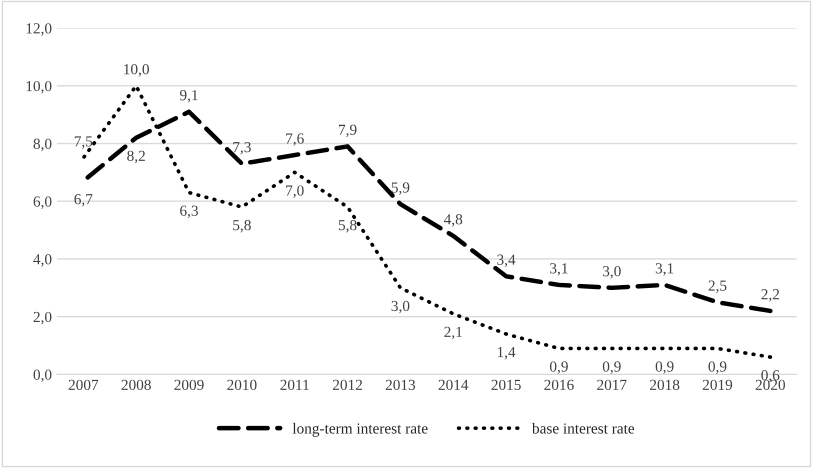 Image resolution: width=813 pixels, height=468 pixels. What do you see at coordinates (43, 145) in the screenshot?
I see `y-tick-label: 8,0` at bounding box center [43, 145].